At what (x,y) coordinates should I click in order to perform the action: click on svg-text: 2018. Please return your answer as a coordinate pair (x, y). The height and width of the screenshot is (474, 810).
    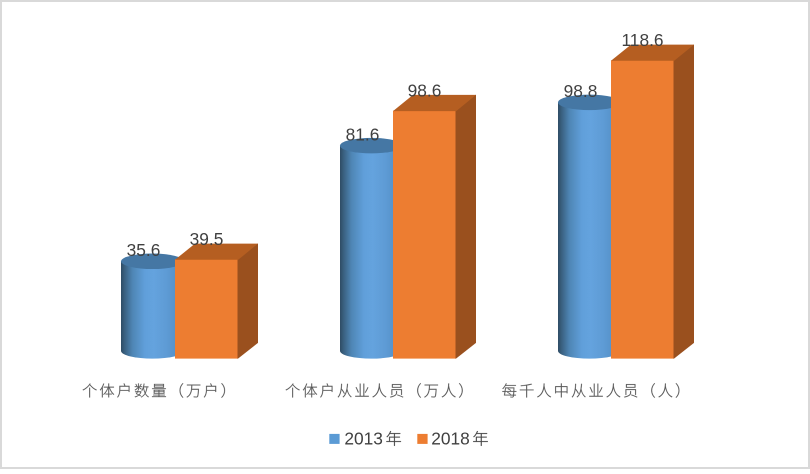
    Looking at the image, I should click on (450, 439).